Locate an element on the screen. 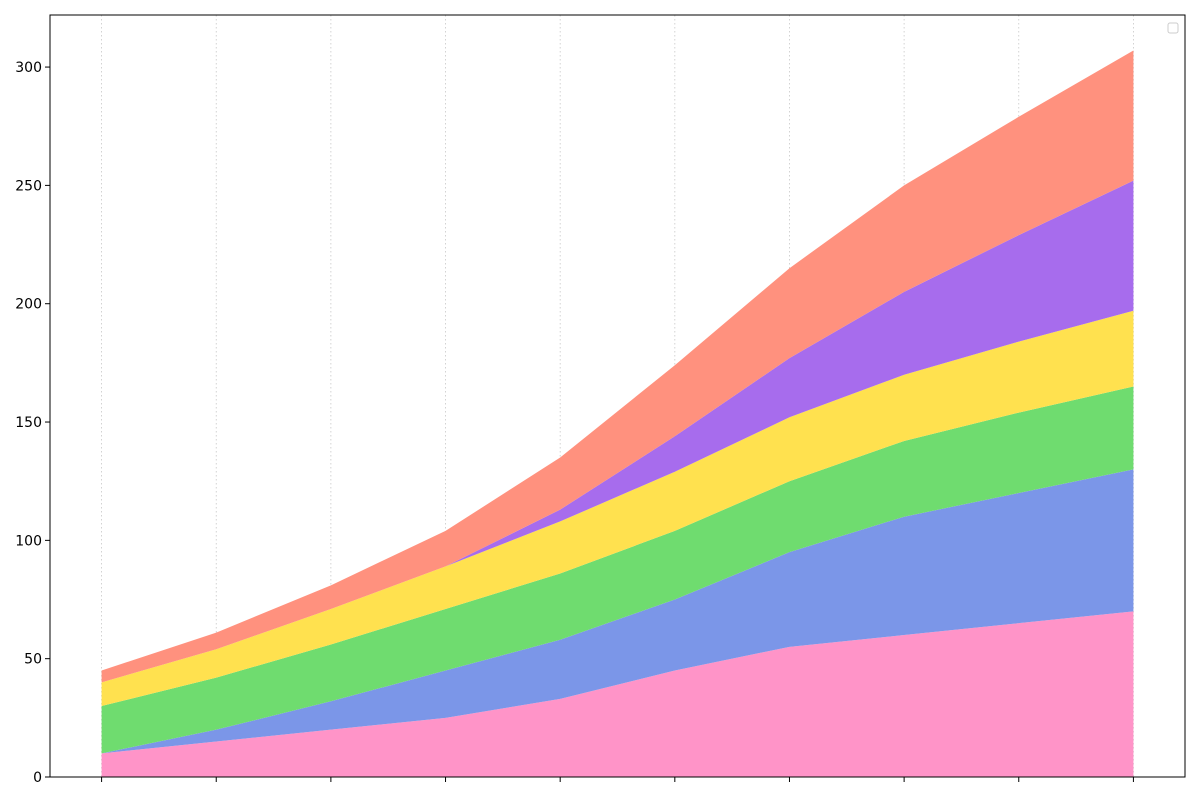 Image resolution: width=1200 pixels, height=804 pixels. legend-box is located at coordinates (1173, 28).